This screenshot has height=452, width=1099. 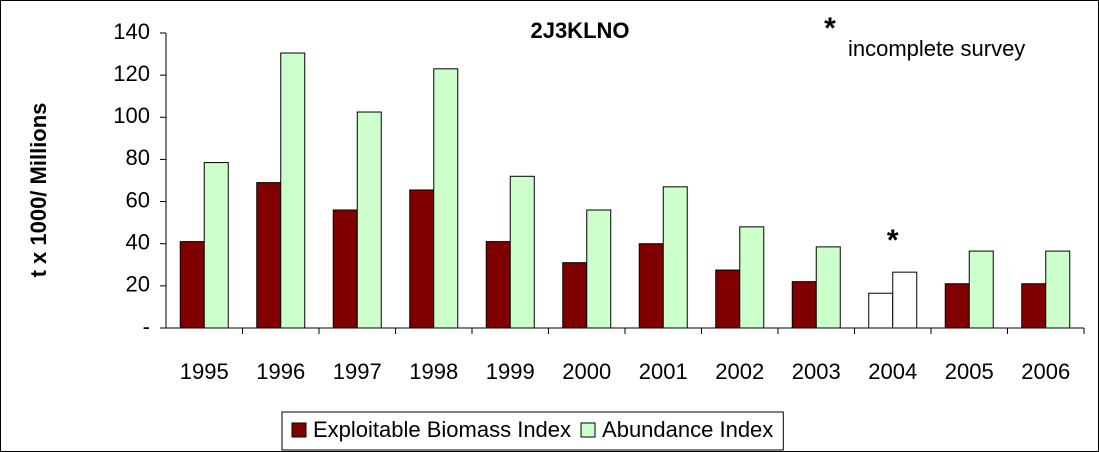 I want to click on x-tick-label: 2001, so click(x=663, y=371).